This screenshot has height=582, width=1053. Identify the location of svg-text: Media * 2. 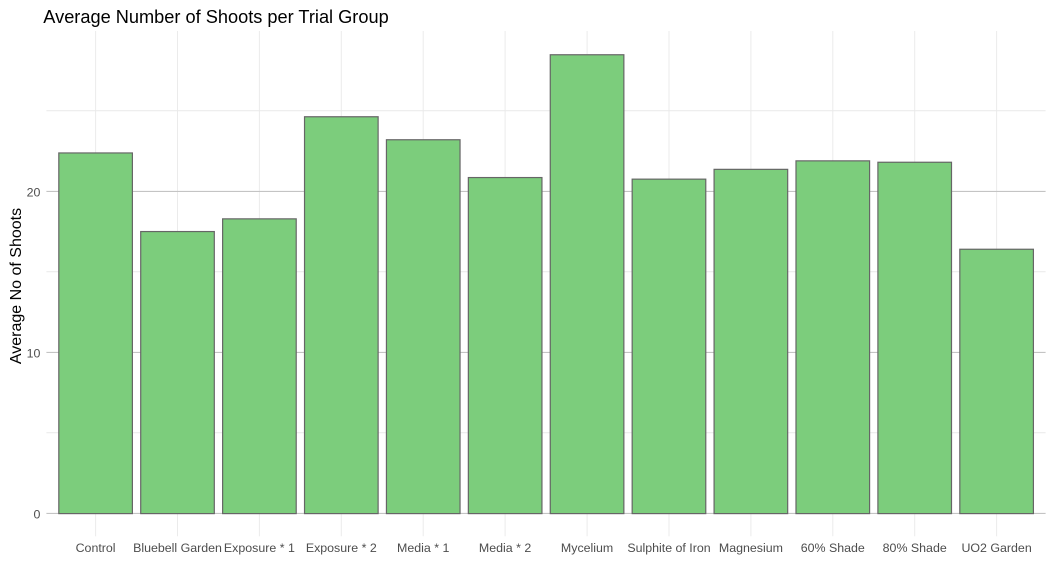
(505, 548).